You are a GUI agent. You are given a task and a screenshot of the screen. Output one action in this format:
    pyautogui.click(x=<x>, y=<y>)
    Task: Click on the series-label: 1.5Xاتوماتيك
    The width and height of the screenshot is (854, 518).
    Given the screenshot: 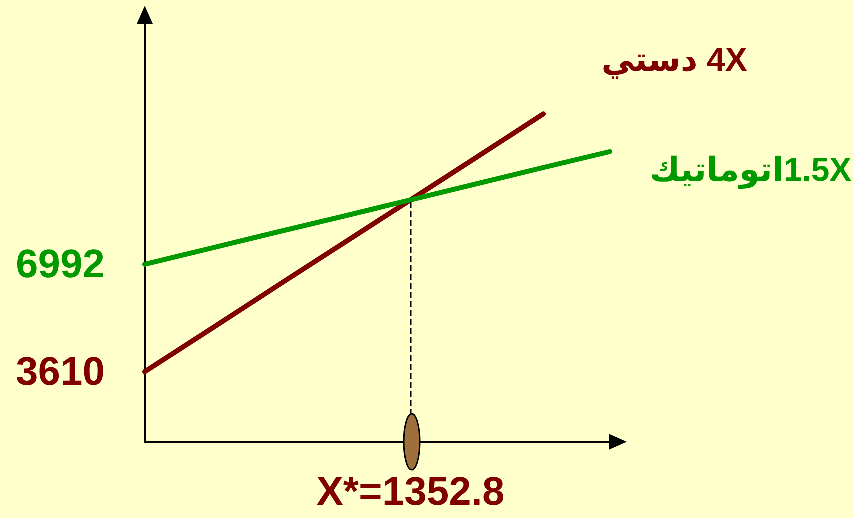 What is the action you would take?
    pyautogui.click(x=751, y=170)
    